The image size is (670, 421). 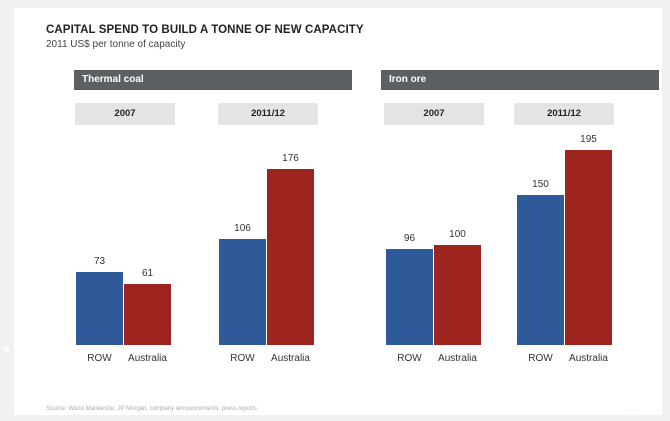 What do you see at coordinates (100, 261) in the screenshot?
I see `bar-value-label-0-0-0: 73` at bounding box center [100, 261].